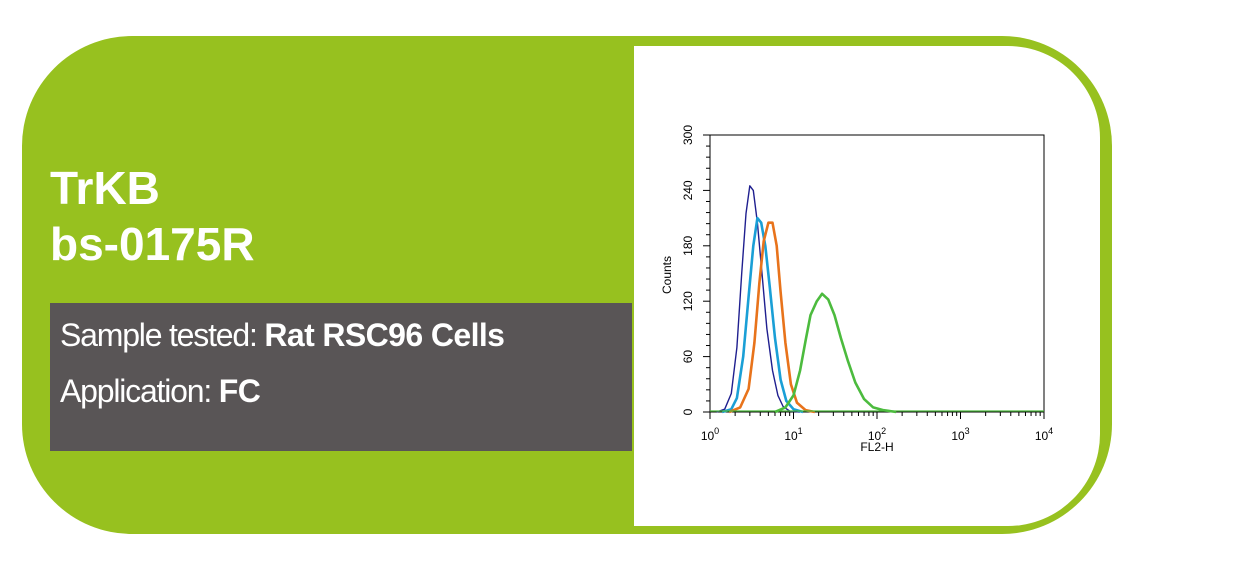  Describe the element at coordinates (239, 391) in the screenshot. I see `application-value: FC` at that location.